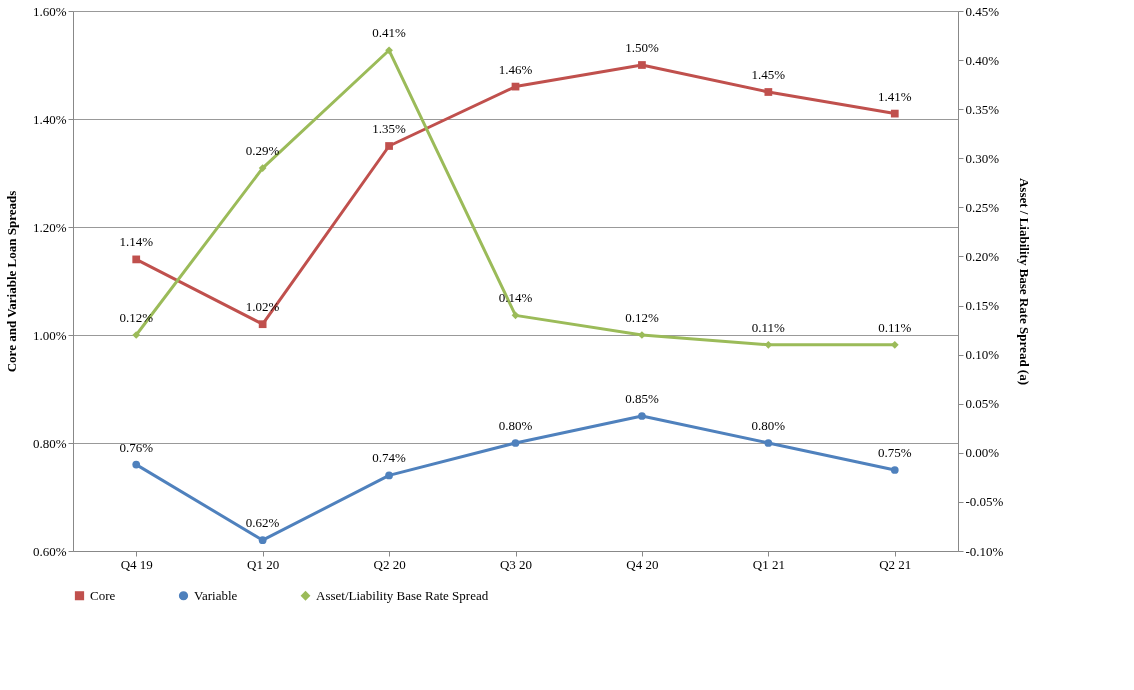 The height and width of the screenshot is (690, 1134). Describe the element at coordinates (982, 11) in the screenshot. I see `y2-tick-label: 0.45%` at that location.